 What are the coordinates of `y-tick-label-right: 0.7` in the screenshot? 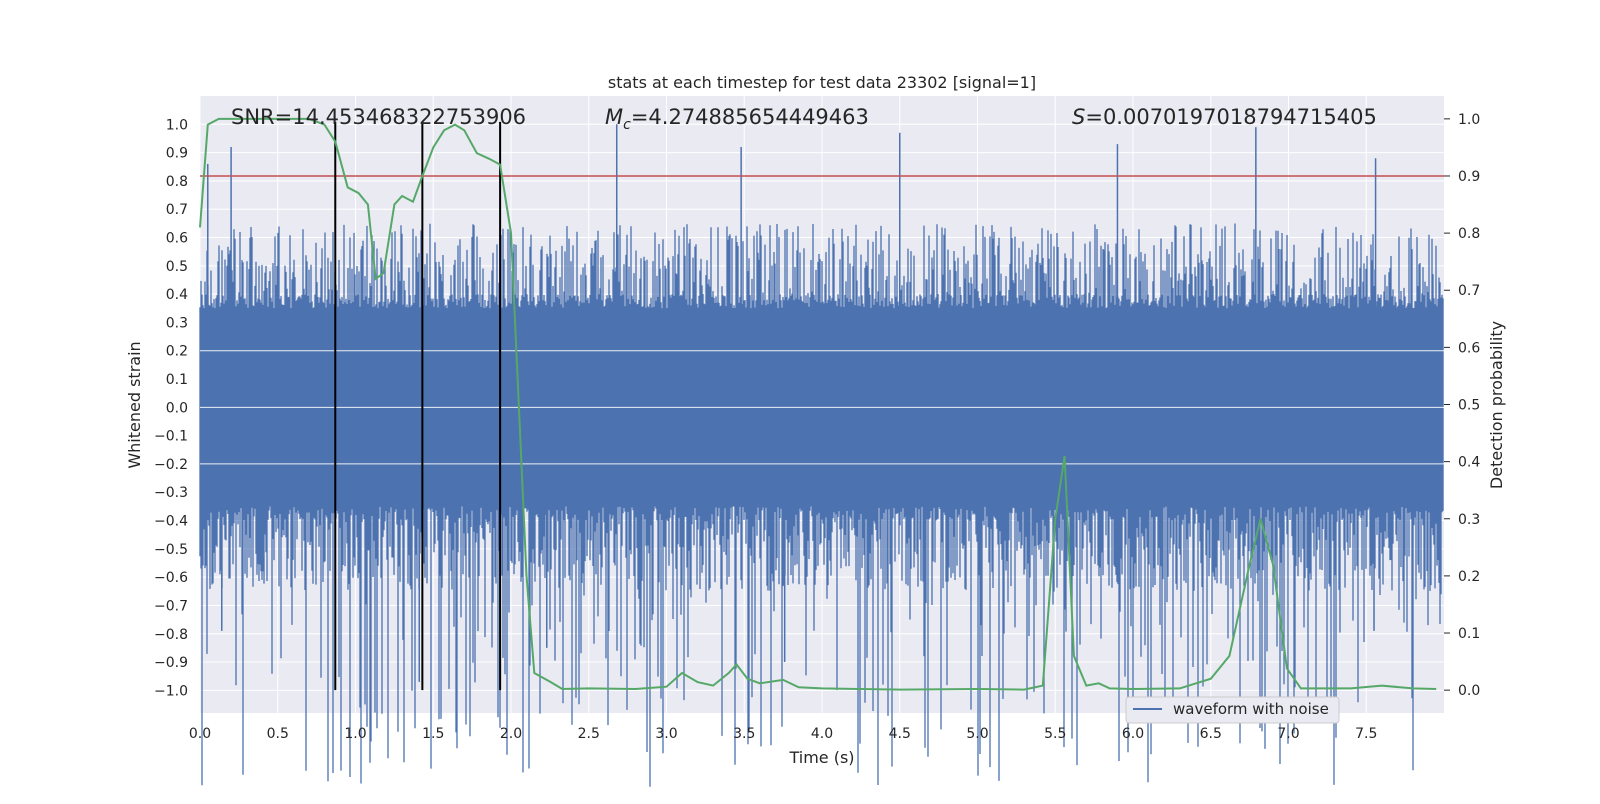 It's located at (1469, 291).